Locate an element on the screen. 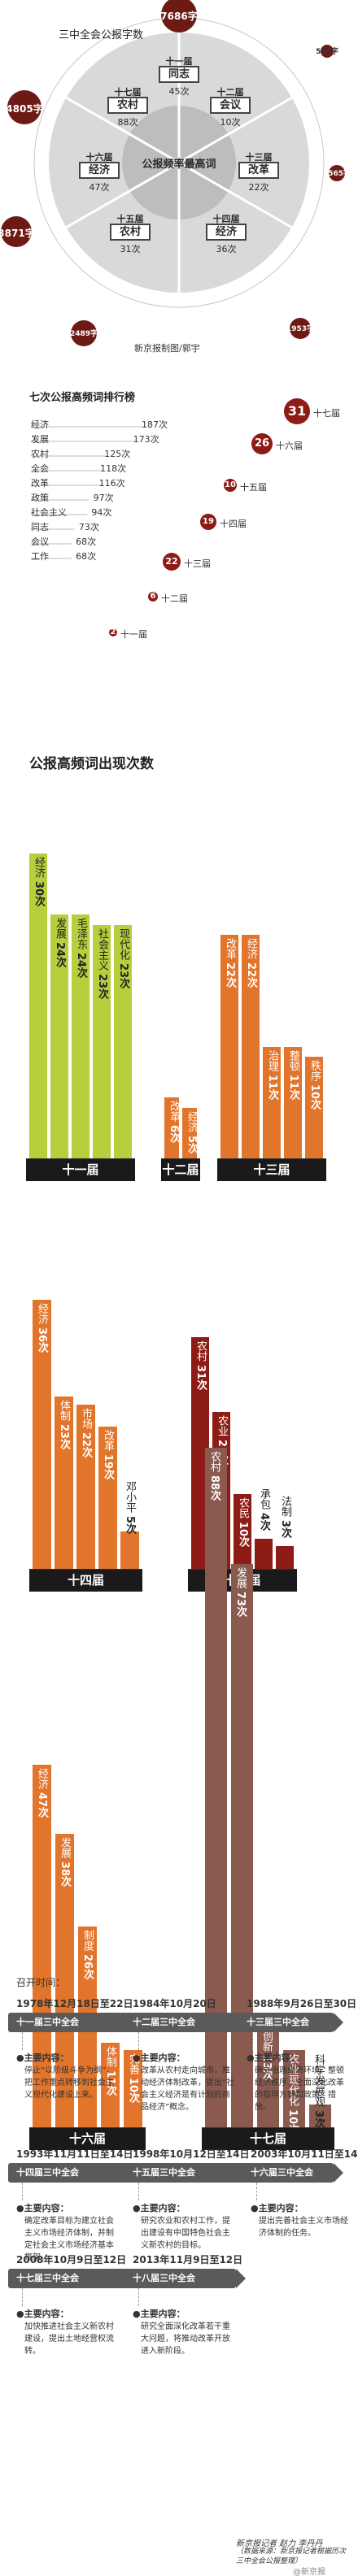 This screenshot has width=358, height=2576. bar-category-label: 农村 is located at coordinates (214, 1461).